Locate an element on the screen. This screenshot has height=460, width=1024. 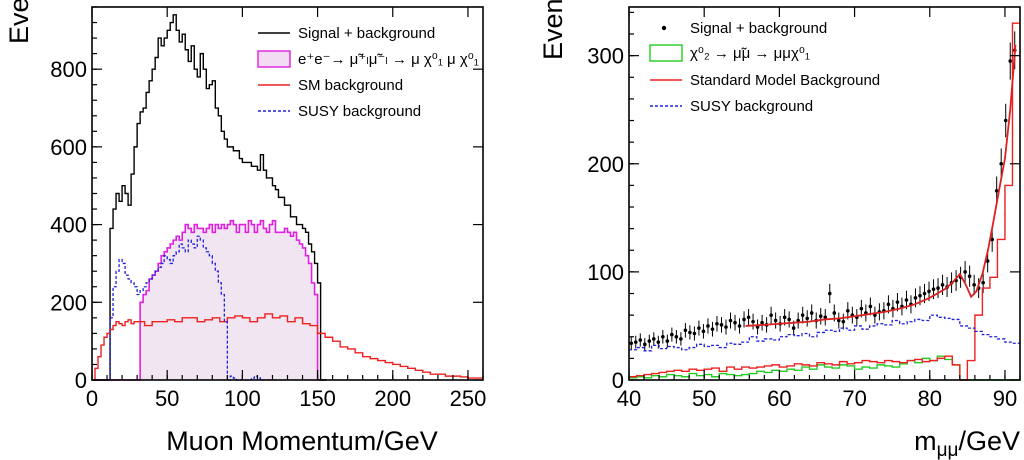
legend-entry: Signal + background is located at coordinates (346, 33).